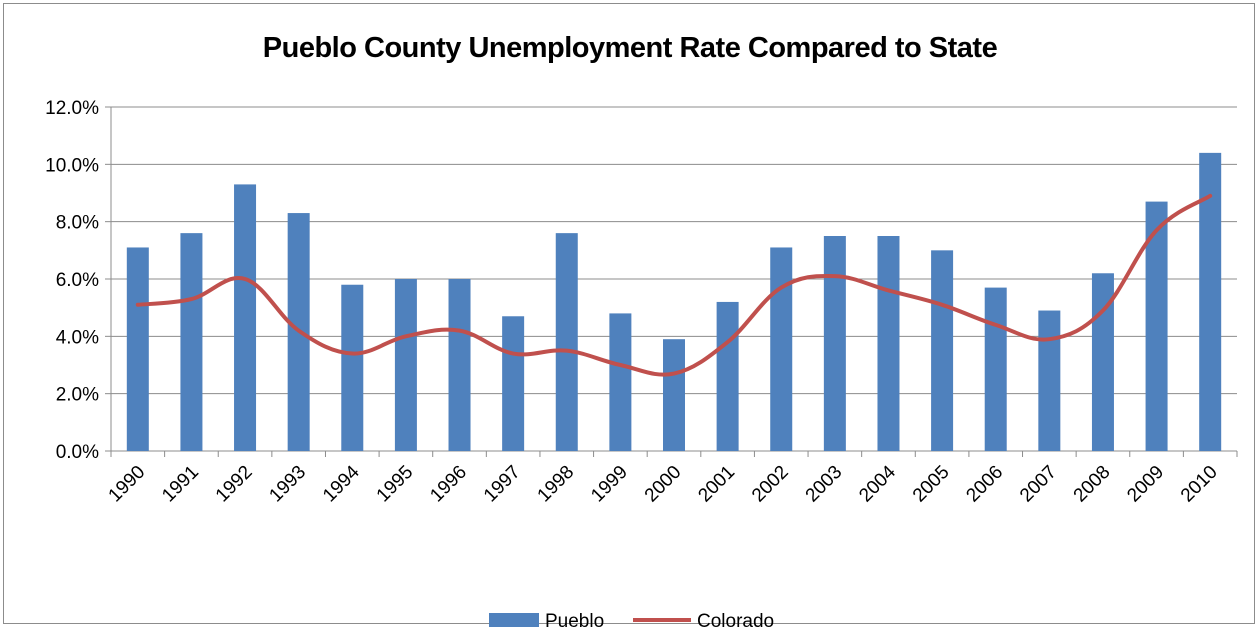  I want to click on y-tick-label: 0.0%, so click(77, 452).